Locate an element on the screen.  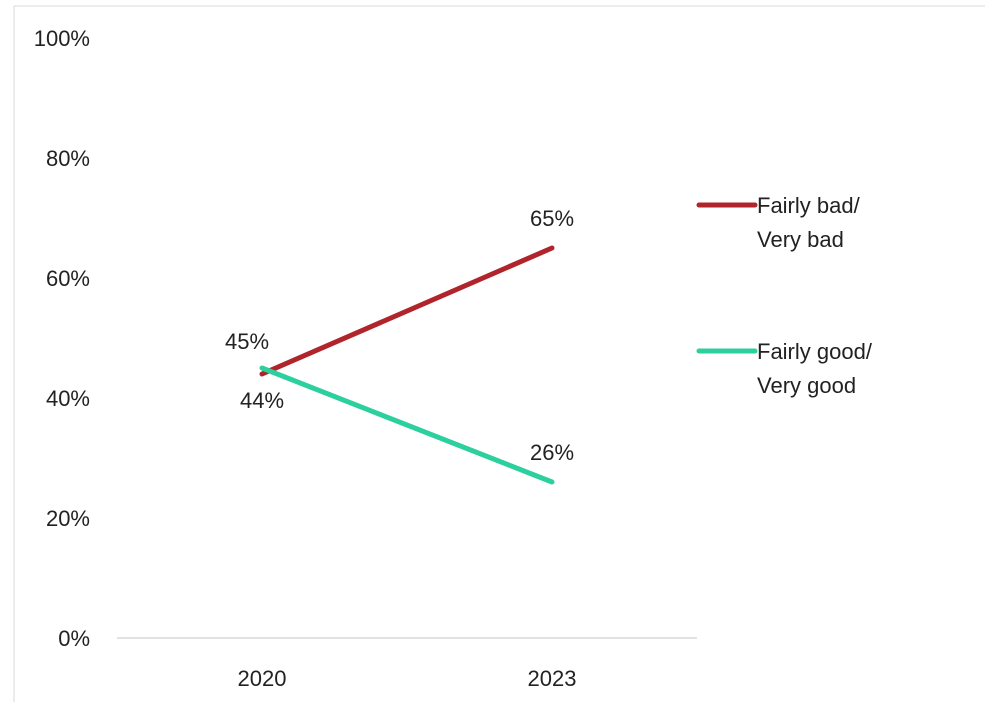
legend-label-s1-line1: Very good is located at coordinates (806, 385).